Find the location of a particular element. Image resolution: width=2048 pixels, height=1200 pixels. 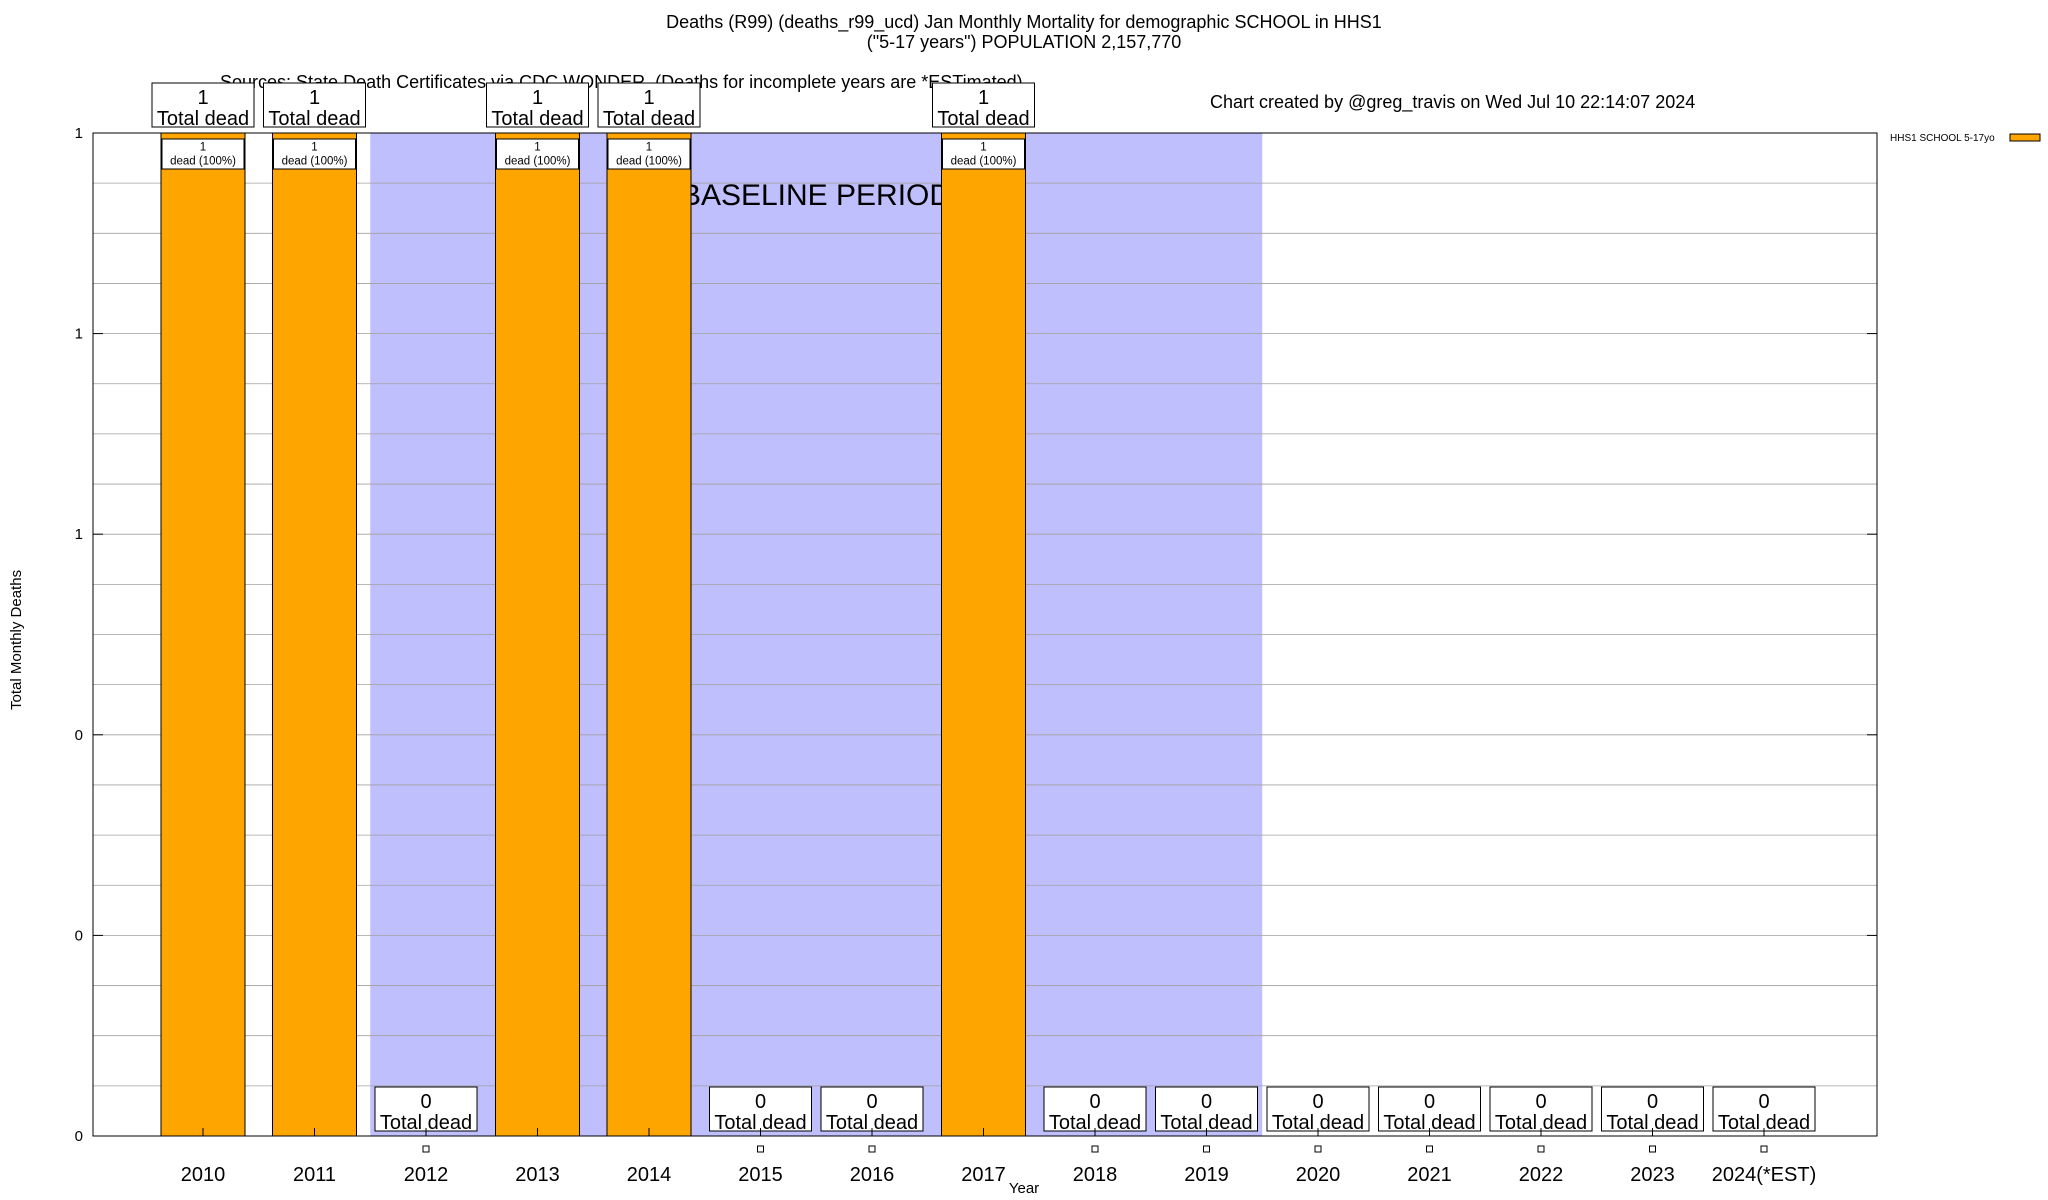

x-tick-label: 2020 is located at coordinates (1318, 1175).